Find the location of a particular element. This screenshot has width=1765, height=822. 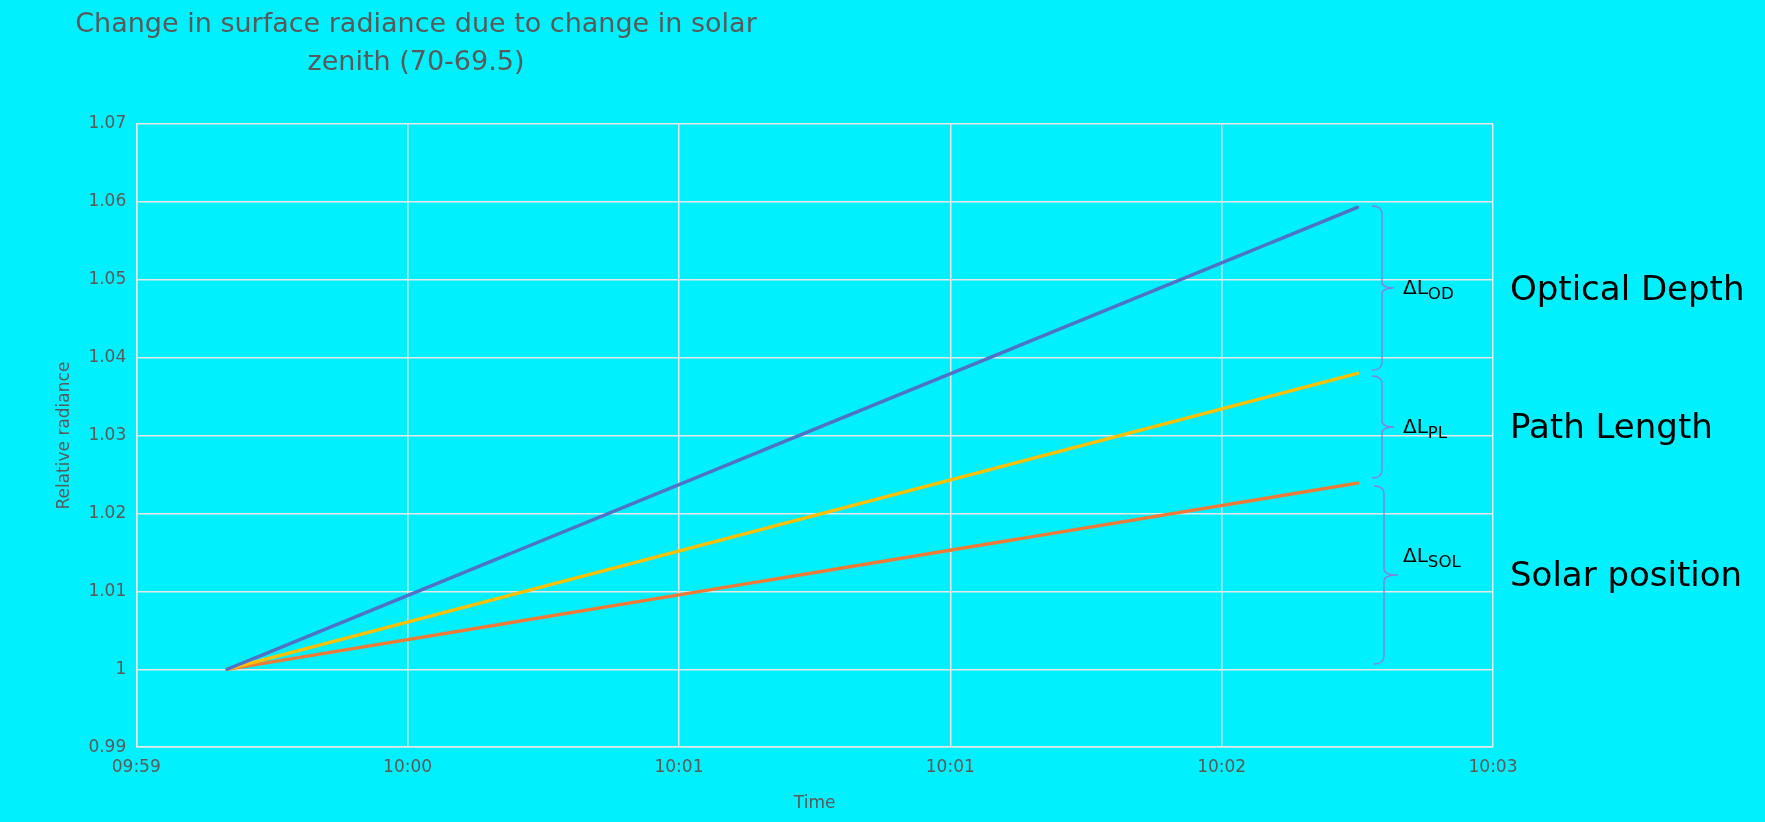

text: Optical Depth is located at coordinates (1627, 288).